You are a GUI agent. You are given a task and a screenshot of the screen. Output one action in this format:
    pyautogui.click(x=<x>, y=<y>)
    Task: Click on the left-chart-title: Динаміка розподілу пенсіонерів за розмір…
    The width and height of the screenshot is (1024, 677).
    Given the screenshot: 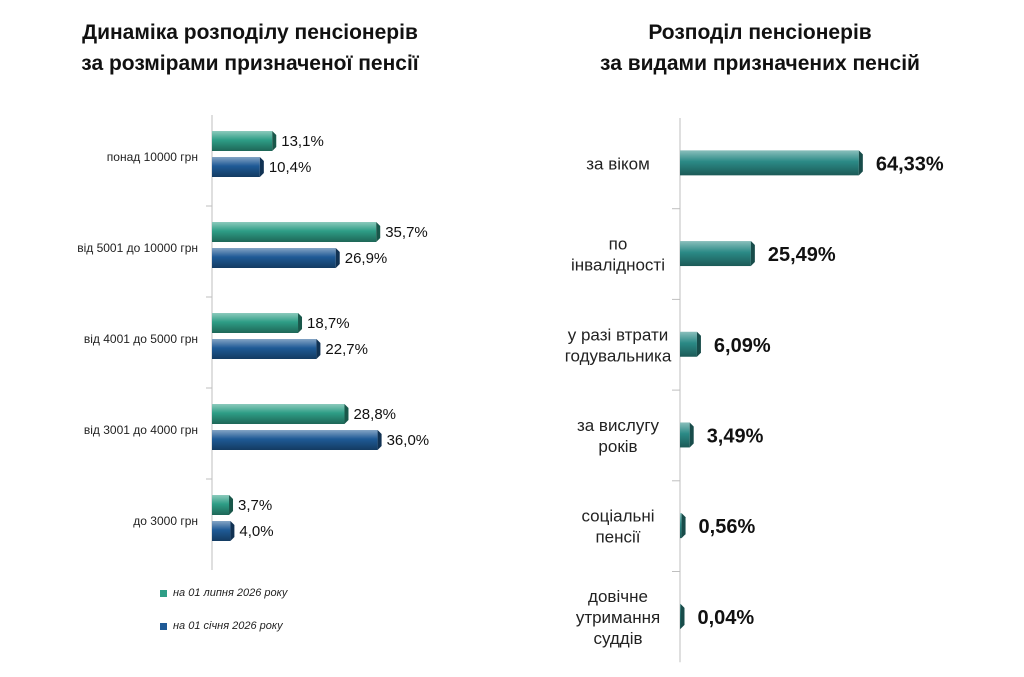 What is the action you would take?
    pyautogui.click(x=250, y=48)
    